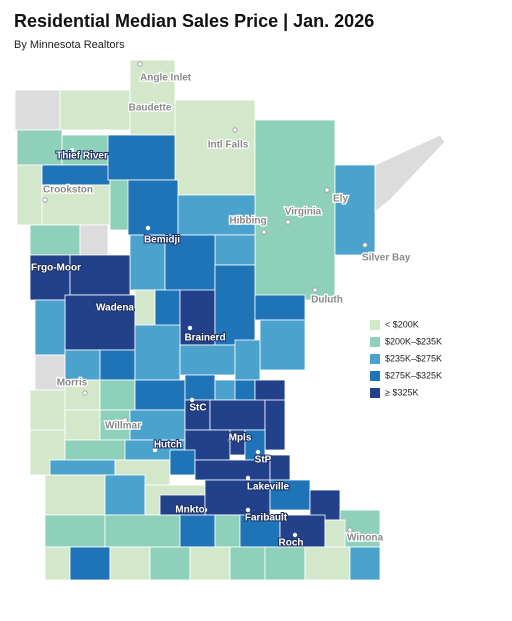 Image resolution: width=512 pixels, height=621 pixels. I want to click on city-label: Wadena, so click(115, 308).